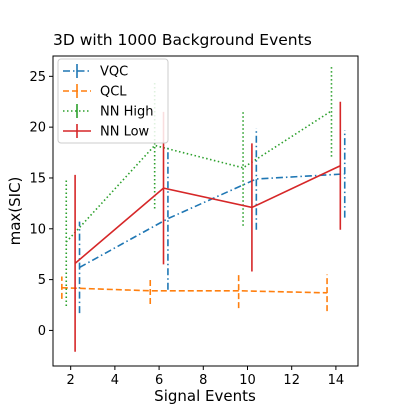  What do you see at coordinates (37, 77) in the screenshot?
I see `y-tick-label: 25` at bounding box center [37, 77].